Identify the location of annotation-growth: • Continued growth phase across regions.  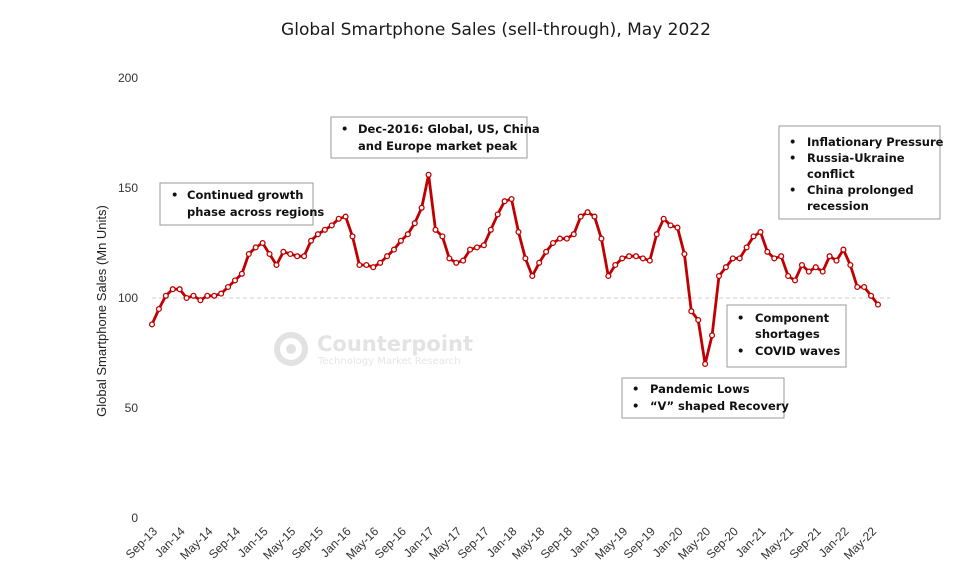
(241, 204).